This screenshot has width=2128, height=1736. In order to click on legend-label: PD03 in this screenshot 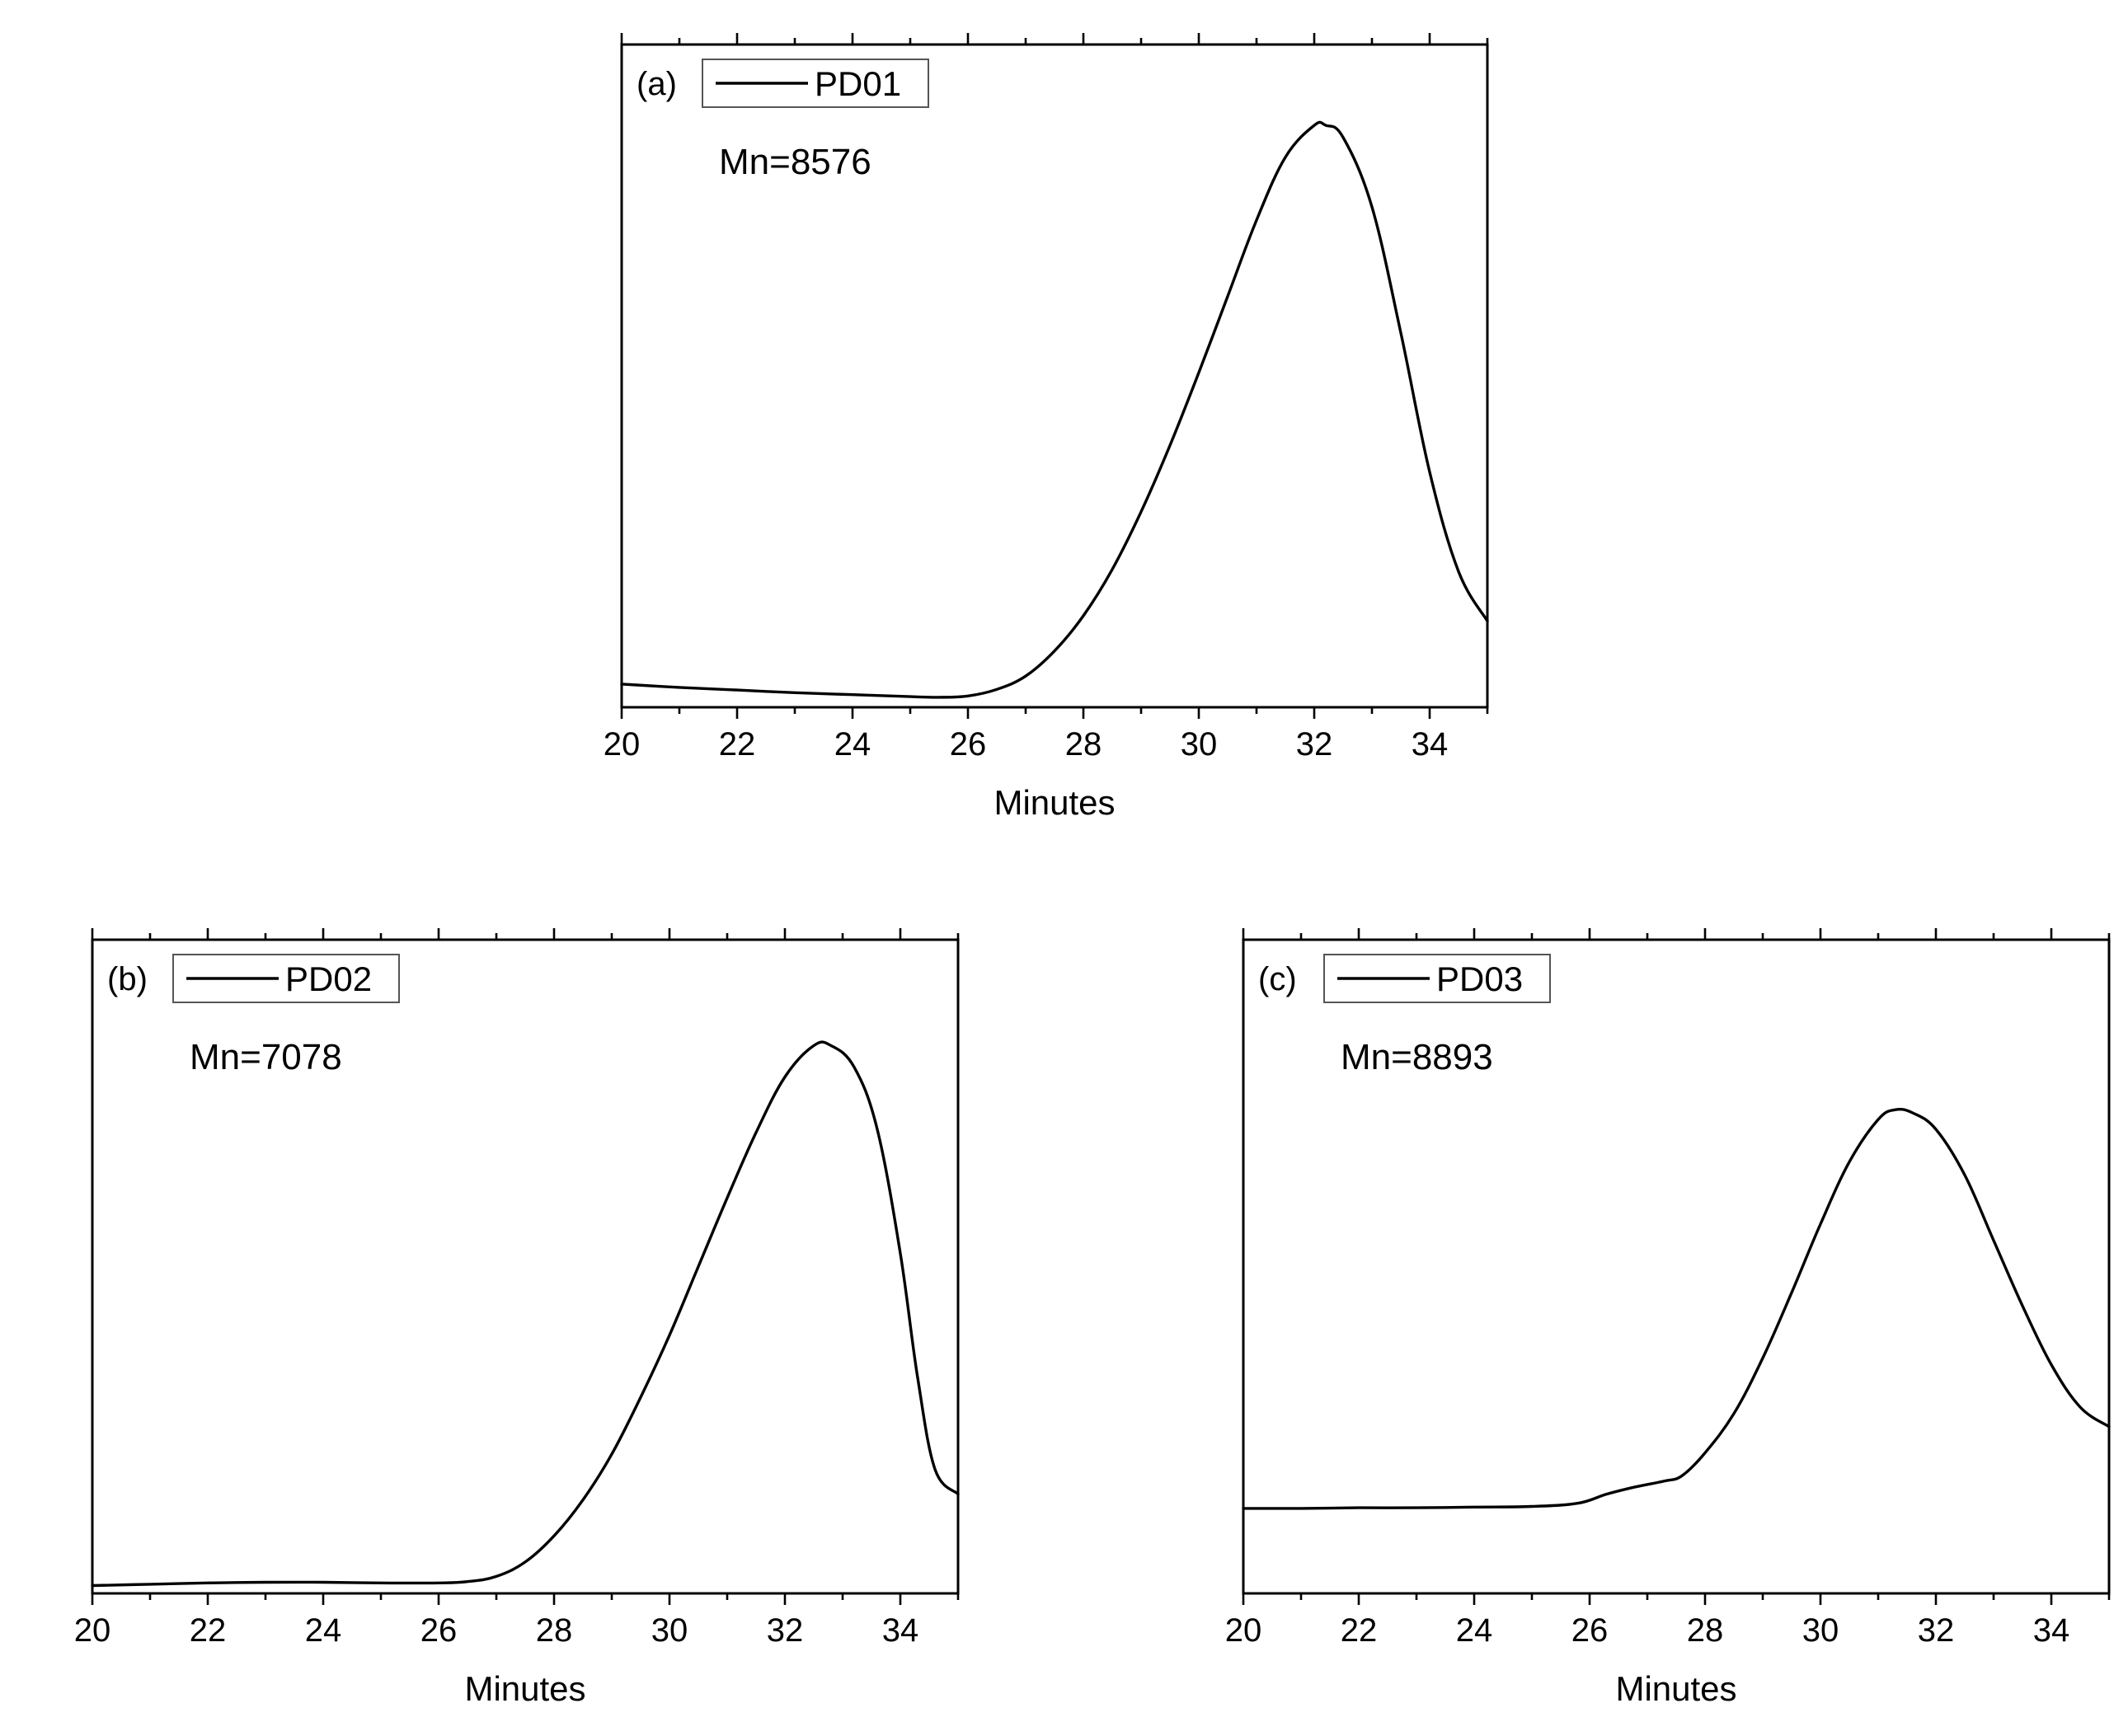, I will do `click(1480, 978)`.